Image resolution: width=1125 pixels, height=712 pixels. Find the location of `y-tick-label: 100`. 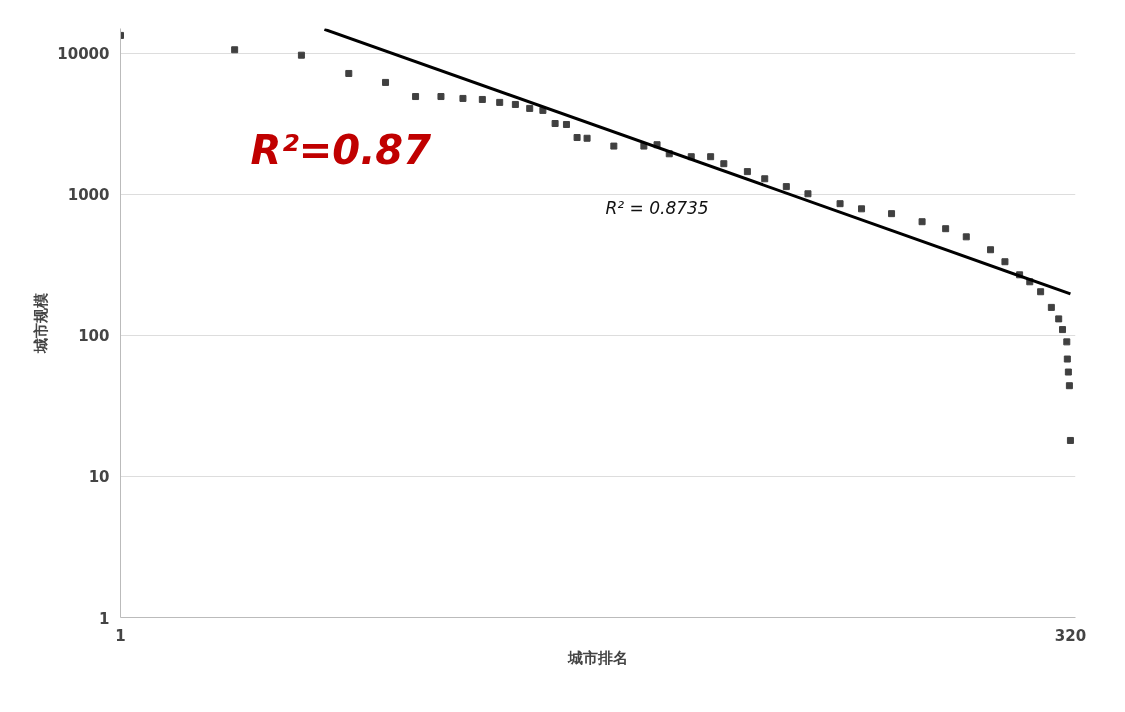

y-tick-label: 100 is located at coordinates (94, 336).